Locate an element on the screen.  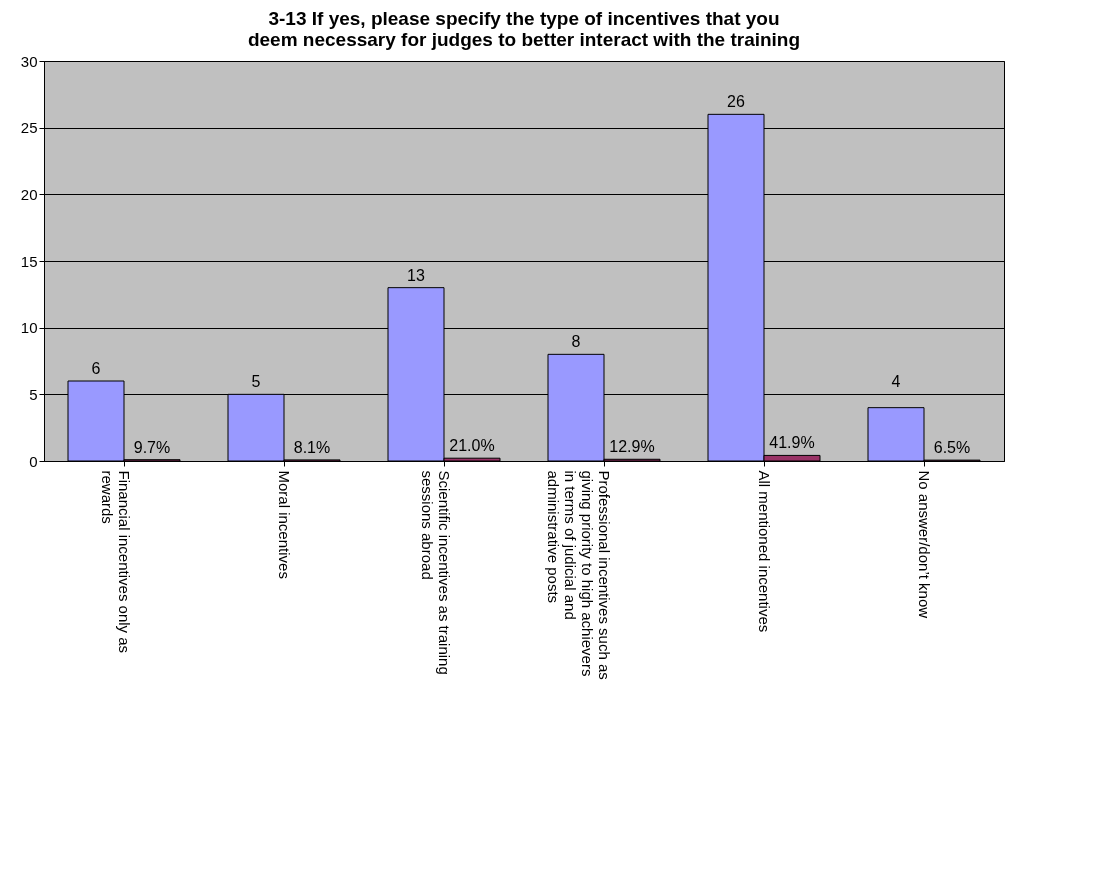
data-label: 13 is located at coordinates (416, 275).